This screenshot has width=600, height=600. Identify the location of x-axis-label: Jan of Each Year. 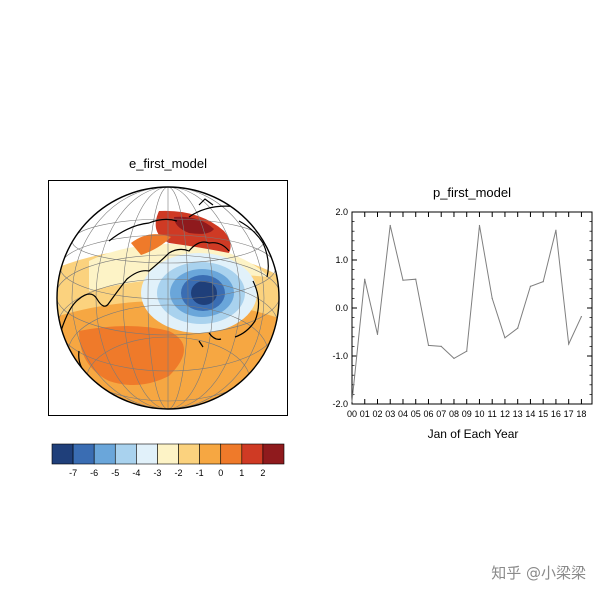
(473, 434).